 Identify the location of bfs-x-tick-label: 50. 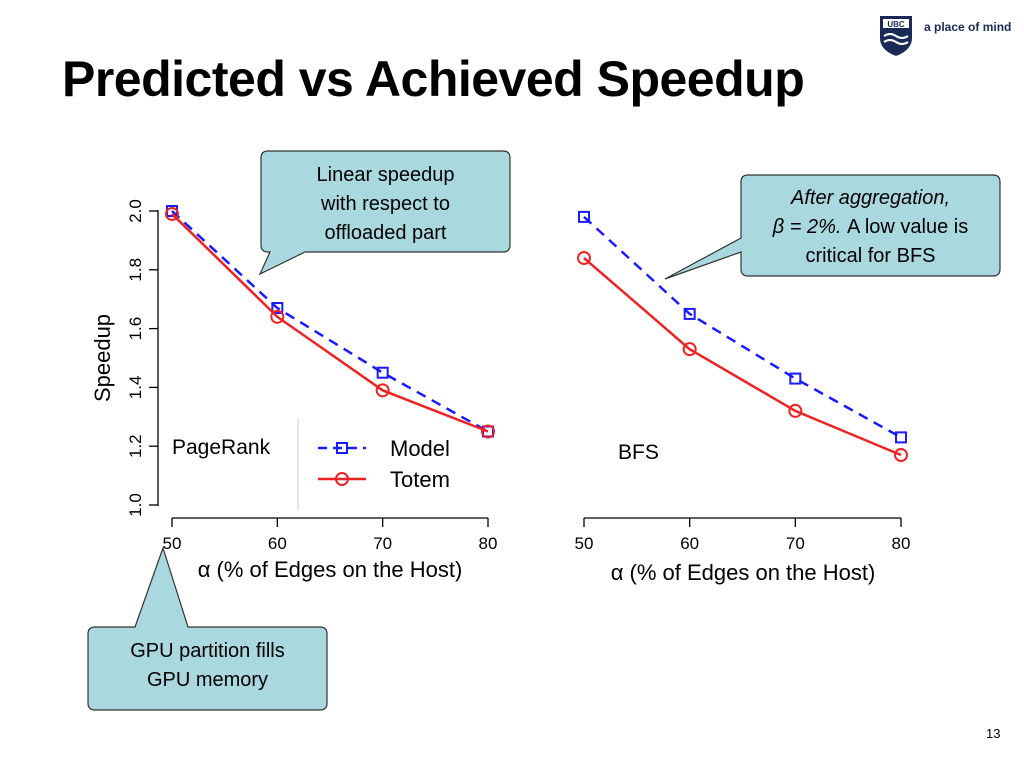
(584, 543).